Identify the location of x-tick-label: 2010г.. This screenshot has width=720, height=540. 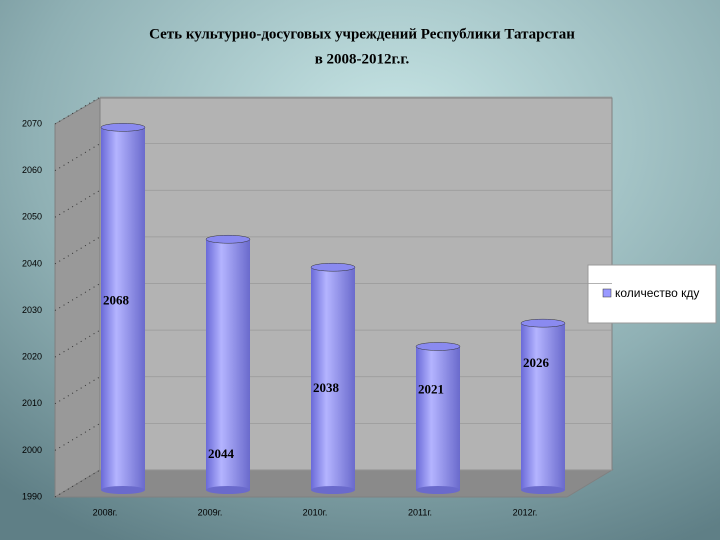
(315, 512).